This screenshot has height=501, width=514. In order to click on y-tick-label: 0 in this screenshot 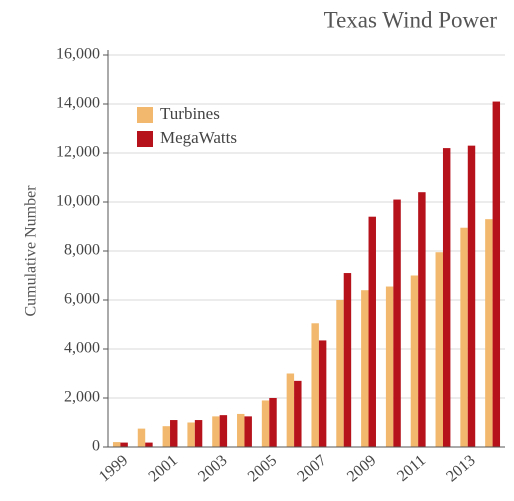, I will do `click(96, 446)`.